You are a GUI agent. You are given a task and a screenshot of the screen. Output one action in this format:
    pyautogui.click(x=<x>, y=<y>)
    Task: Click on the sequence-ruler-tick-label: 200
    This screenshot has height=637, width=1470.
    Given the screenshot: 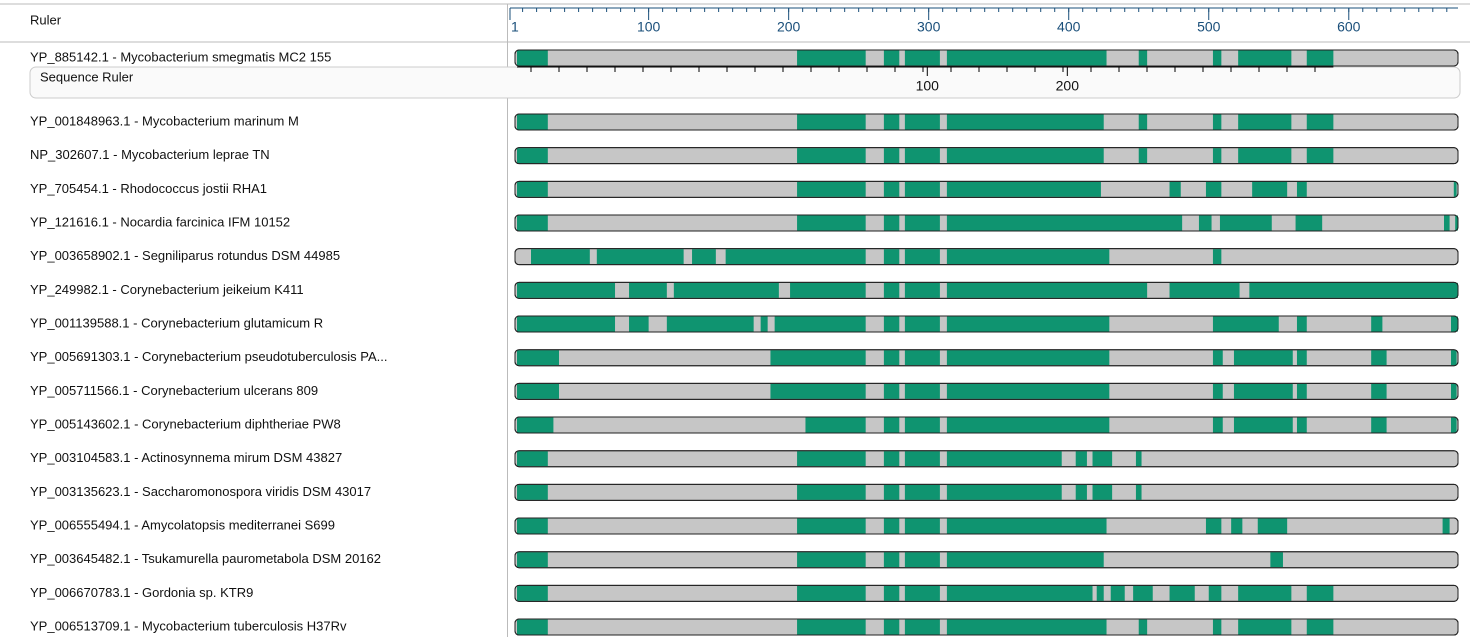 What is the action you would take?
    pyautogui.click(x=1068, y=86)
    